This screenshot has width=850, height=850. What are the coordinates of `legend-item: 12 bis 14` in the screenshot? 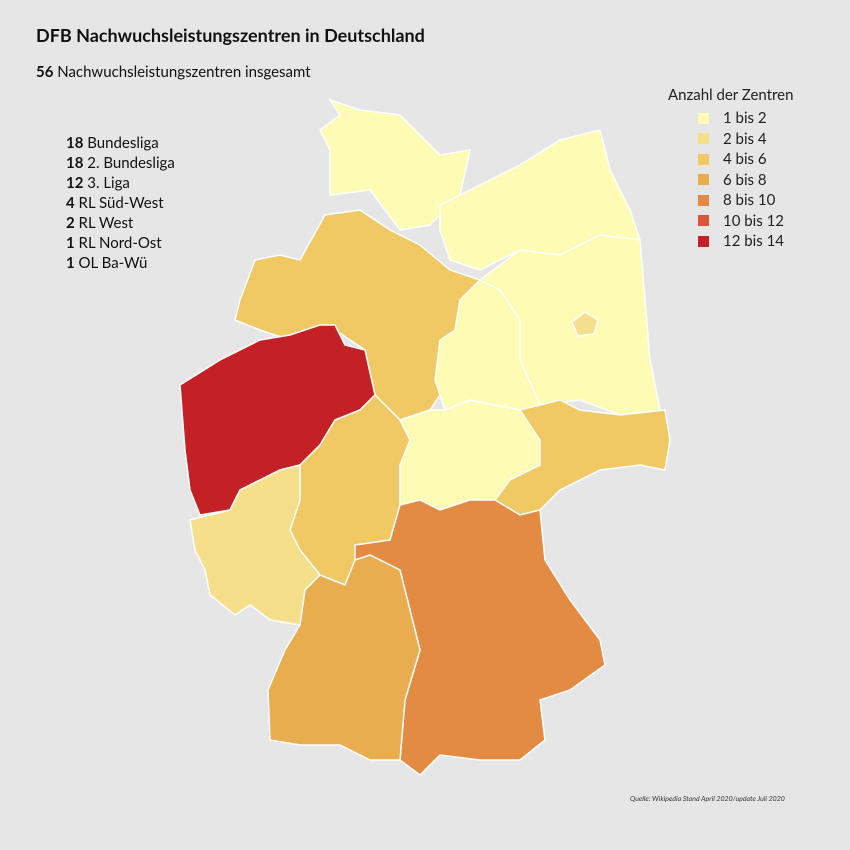 It's located at (730, 241).